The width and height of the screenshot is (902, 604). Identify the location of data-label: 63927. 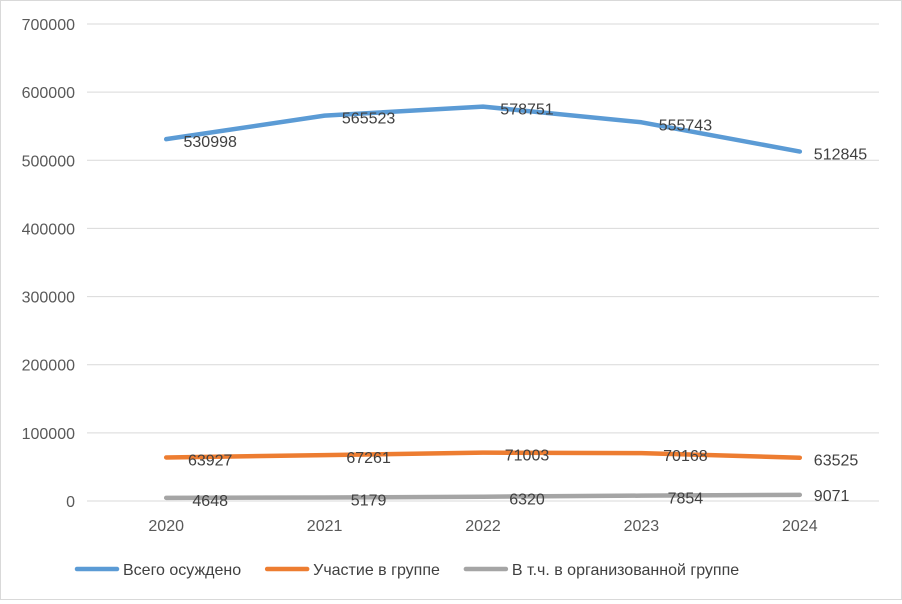
(210, 460).